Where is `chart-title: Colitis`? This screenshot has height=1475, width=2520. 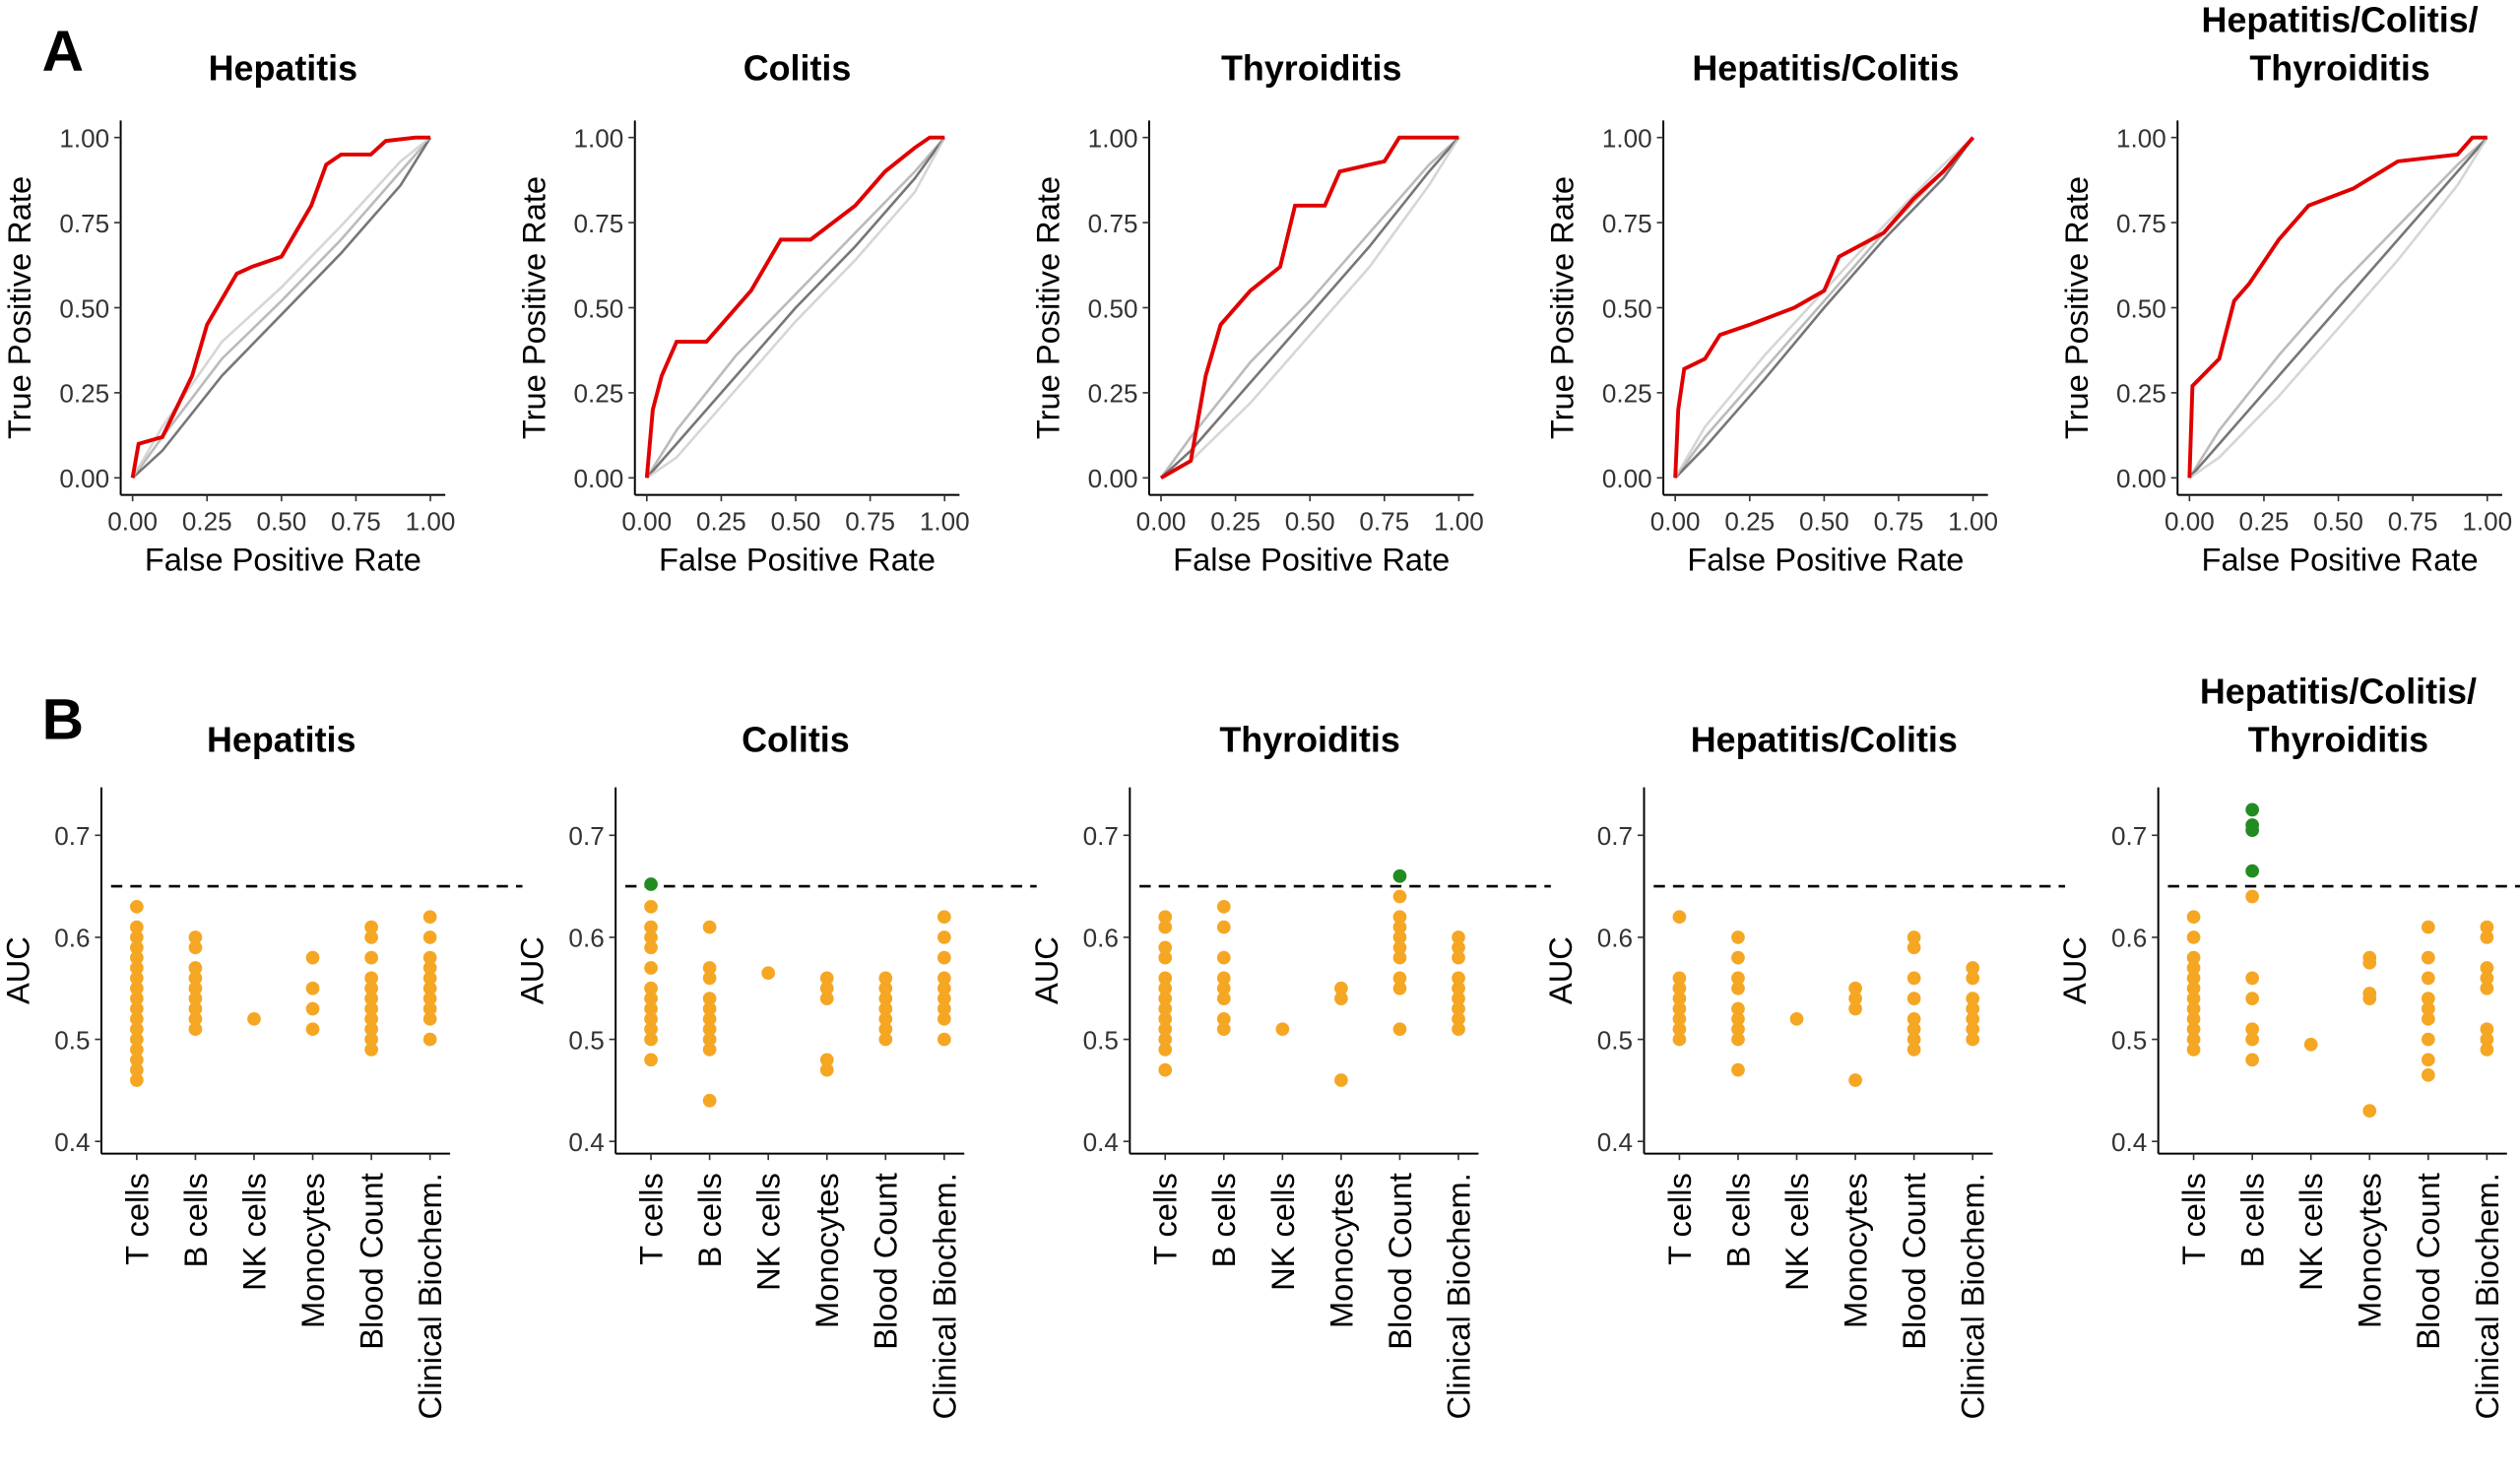
chart-title: Colitis is located at coordinates (796, 740).